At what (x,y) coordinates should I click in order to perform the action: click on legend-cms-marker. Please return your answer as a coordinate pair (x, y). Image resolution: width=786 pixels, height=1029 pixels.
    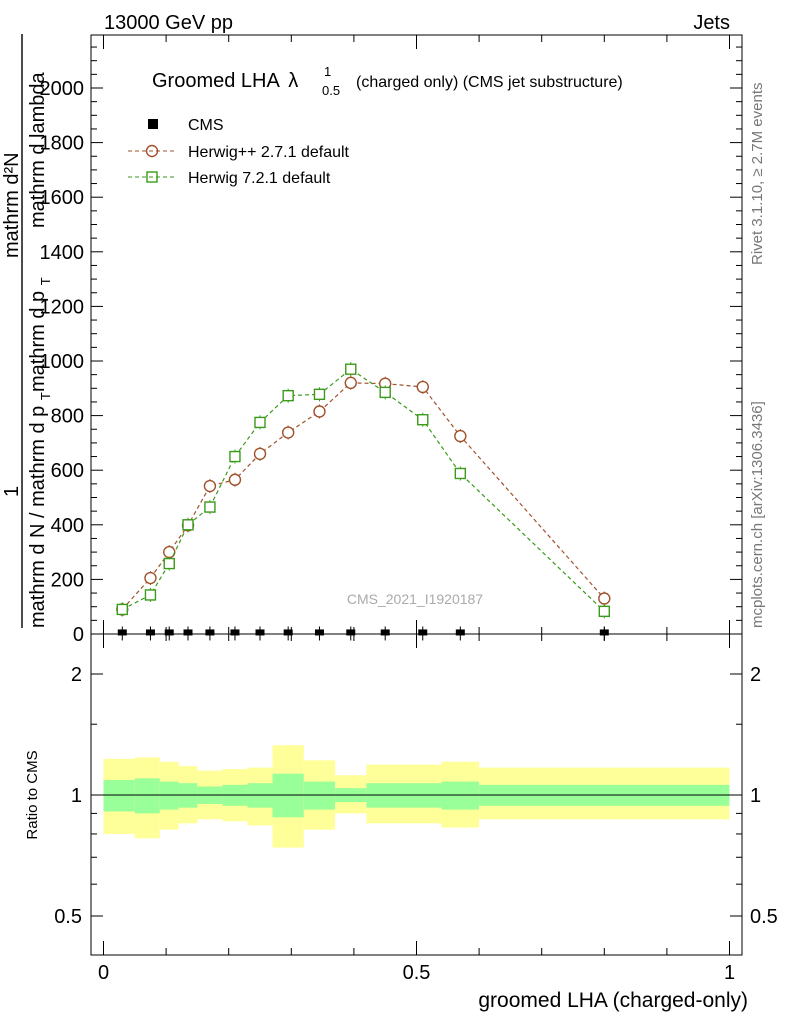
    Looking at the image, I should click on (153, 124).